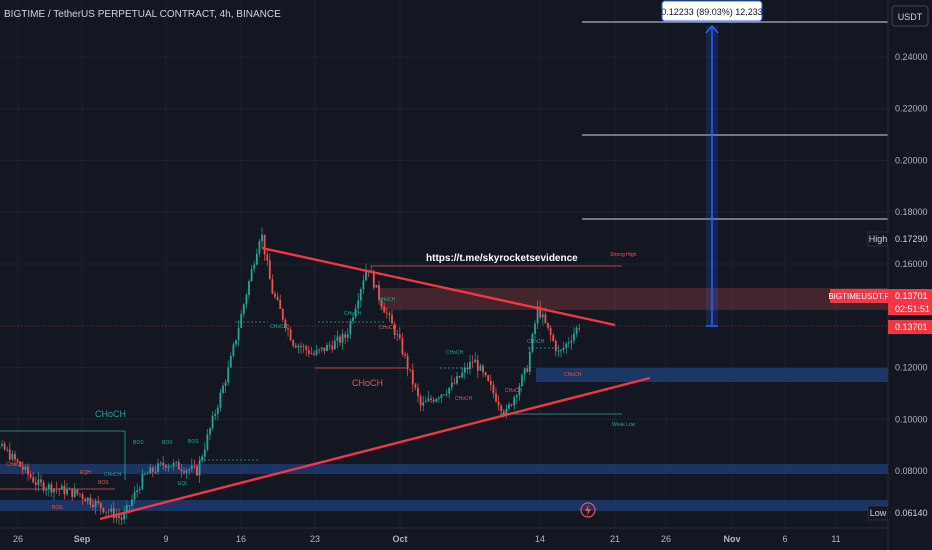  What do you see at coordinates (880, 302) in the screenshot?
I see `symbol-price-tag: BIGTIMEUSDT.P 0.13701 02:51:51` at bounding box center [880, 302].